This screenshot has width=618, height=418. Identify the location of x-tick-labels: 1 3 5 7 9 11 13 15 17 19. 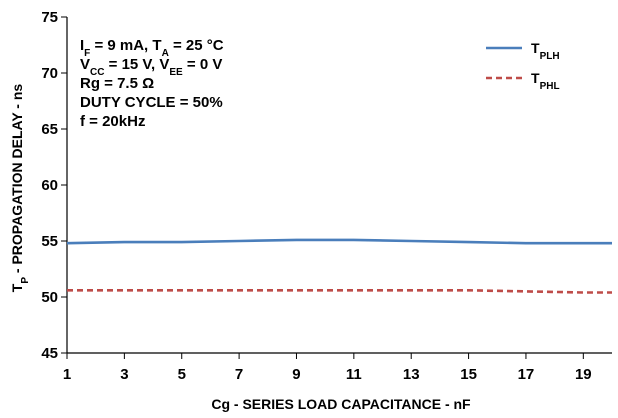
(327, 368).